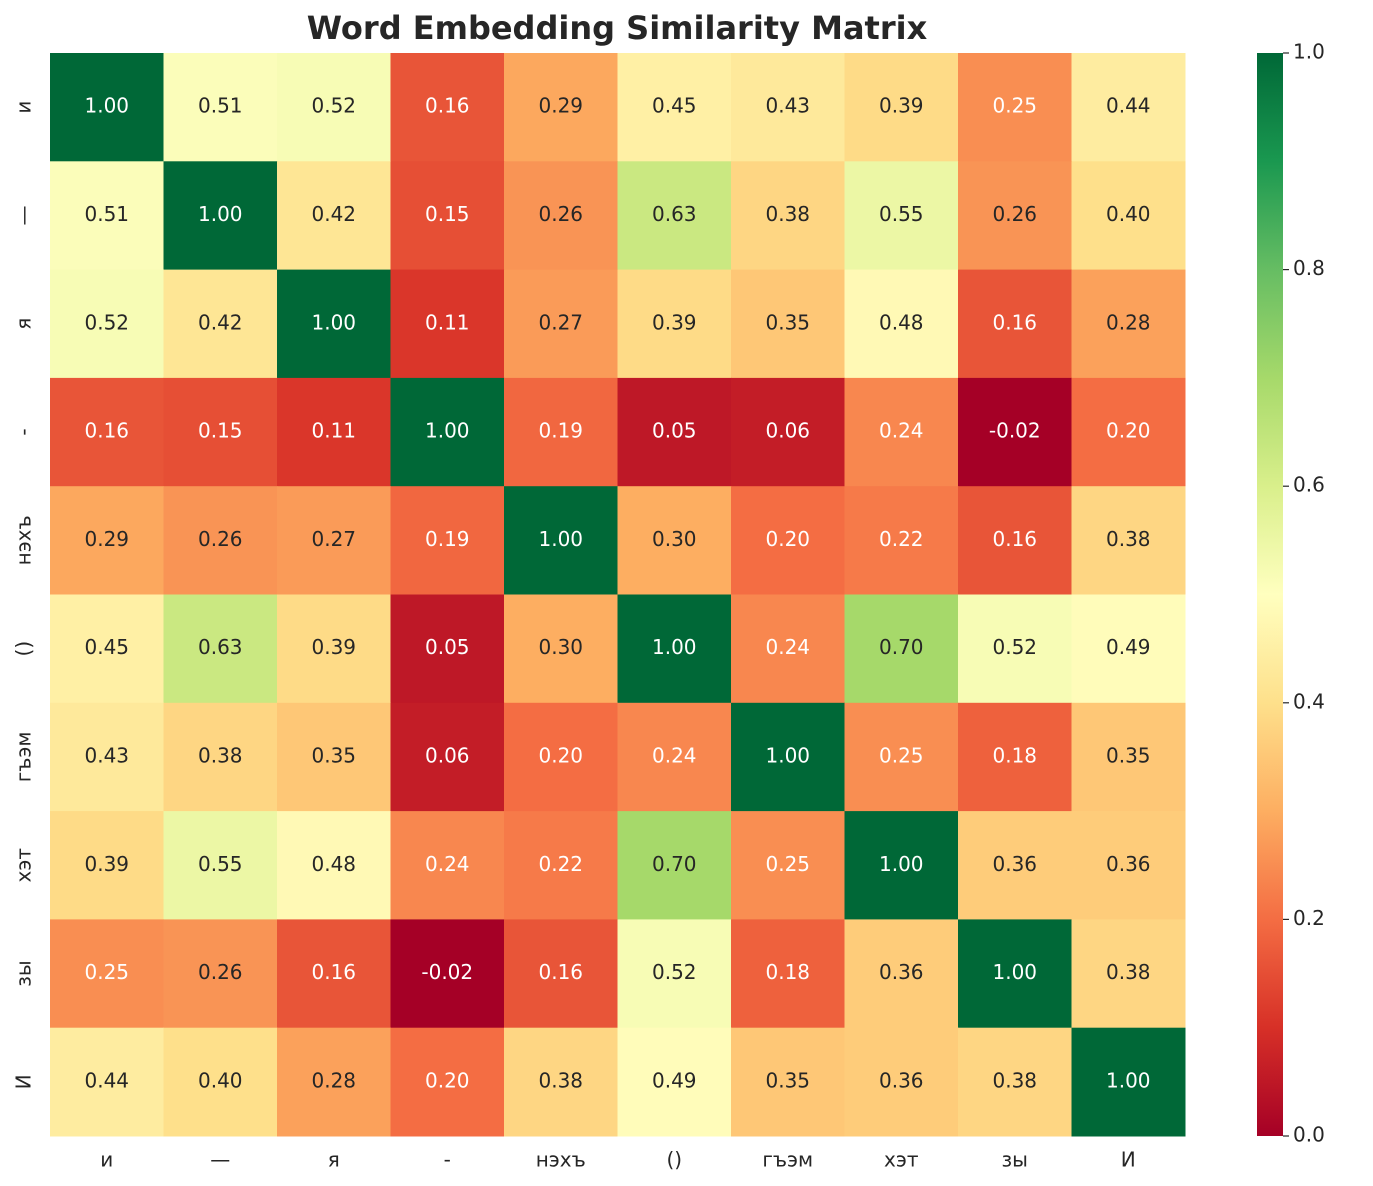 The width and height of the screenshot is (1373, 1186). I want to click on cell-label: 0.44, so click(106, 1080).